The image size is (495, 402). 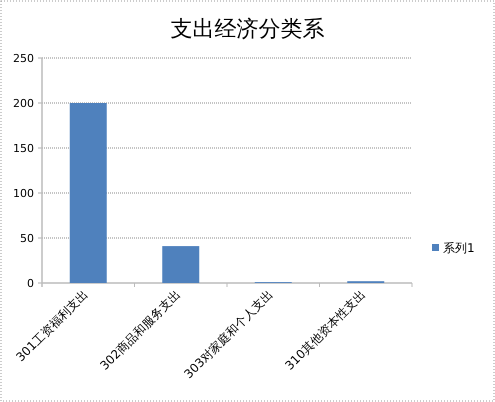 What do you see at coordinates (459, 248) in the screenshot?
I see `legend-label: 系列1` at bounding box center [459, 248].